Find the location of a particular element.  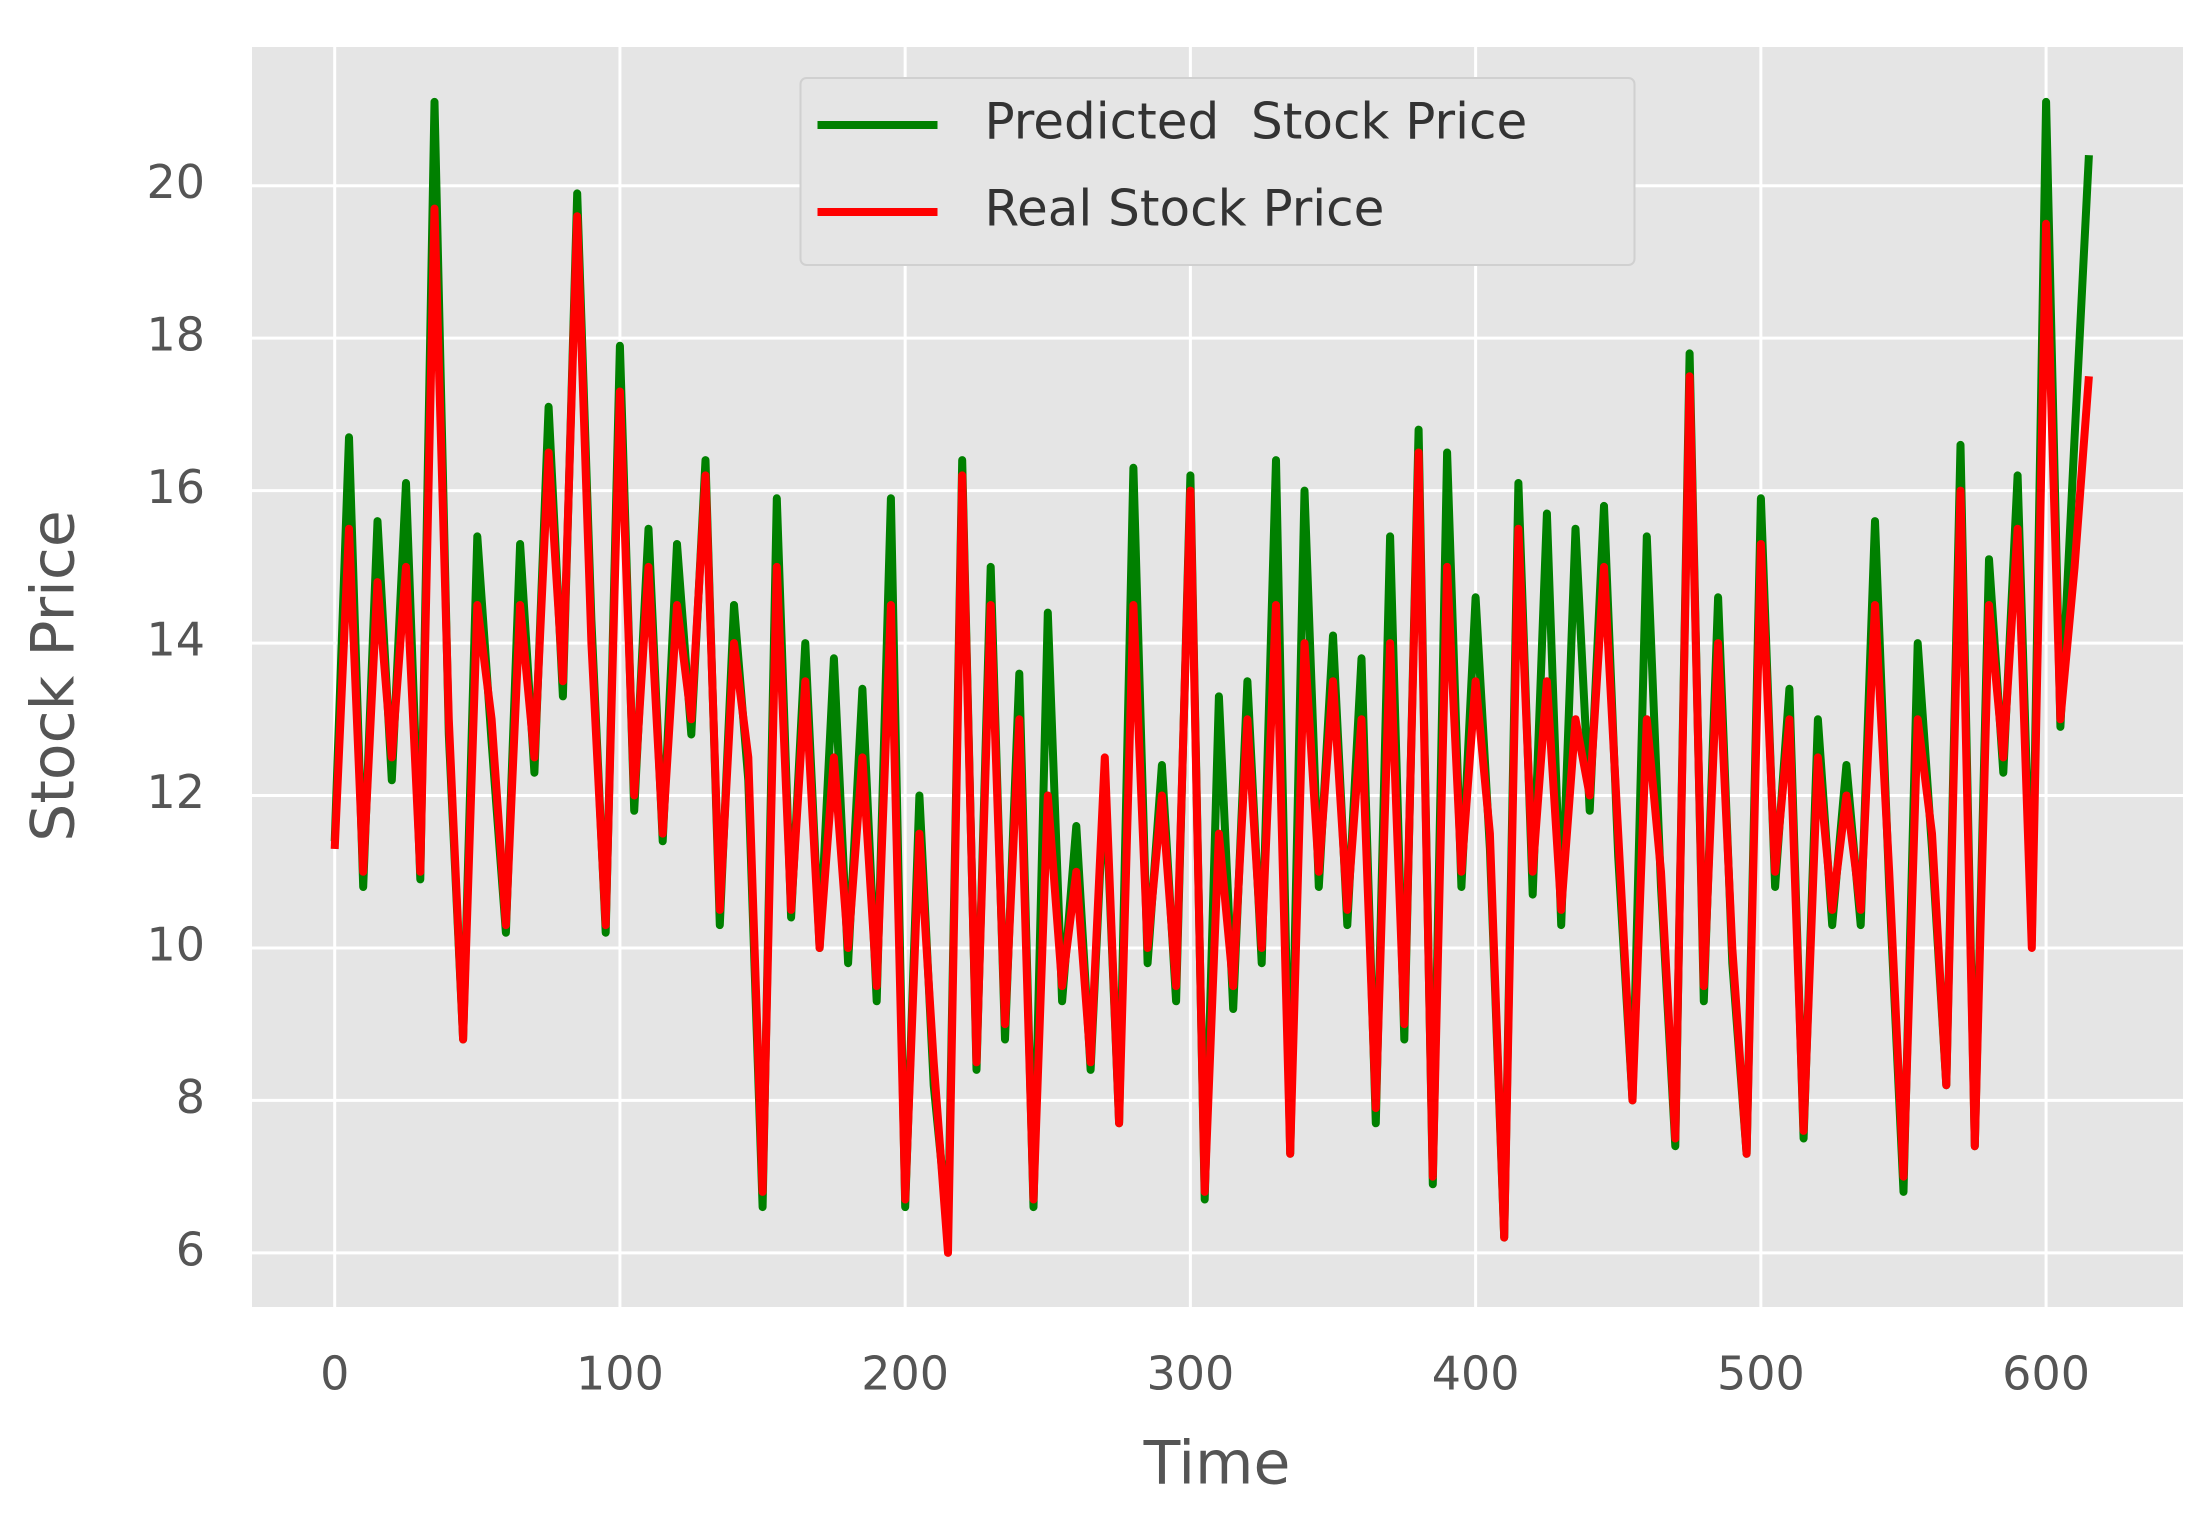

x-tick-label: 300 is located at coordinates (1190, 1374).